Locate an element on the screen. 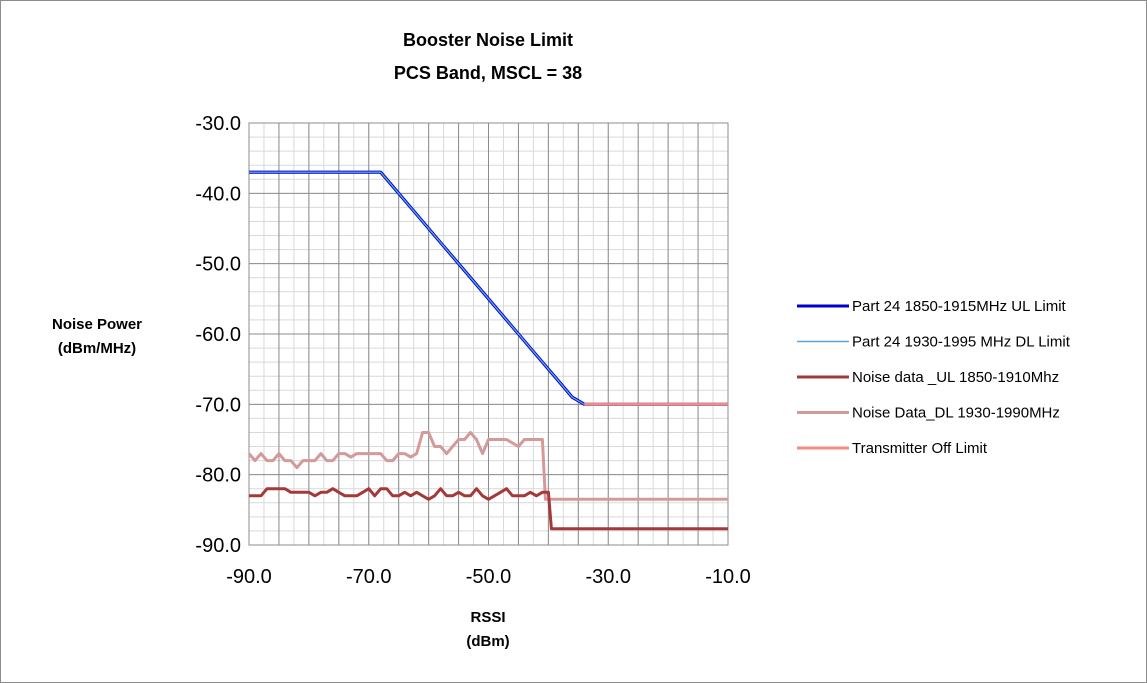 The width and height of the screenshot is (1147, 683). legend-label: Noise data _UL 1850-1910Mhz is located at coordinates (955, 377).